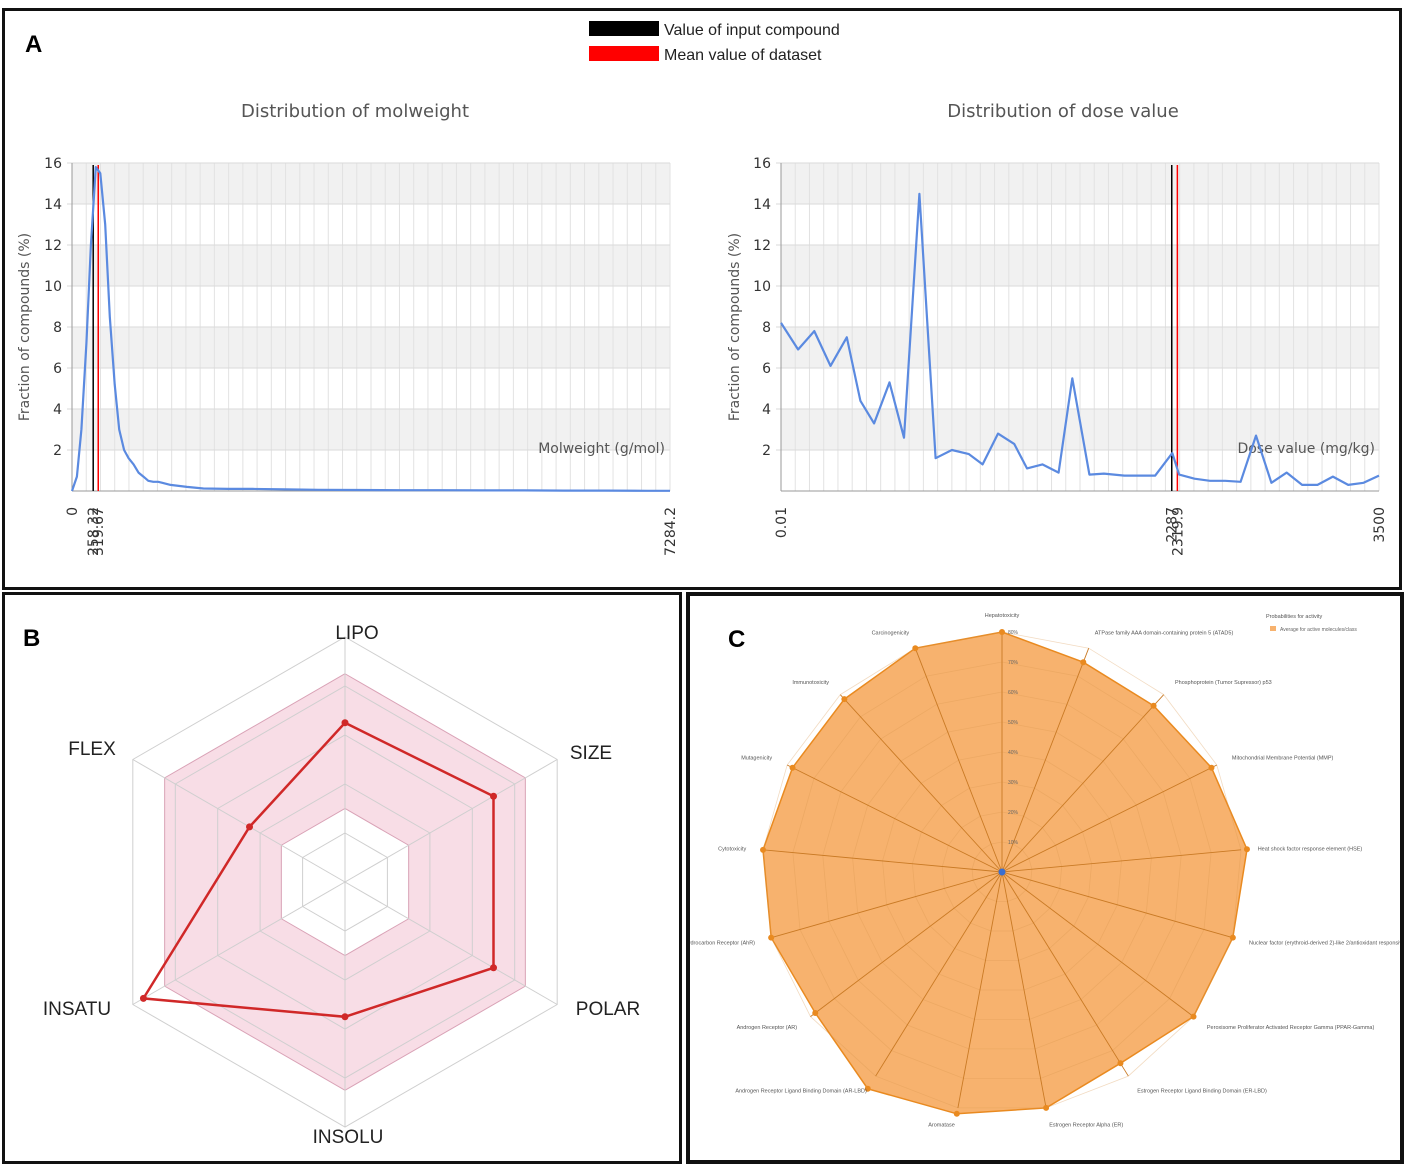 The image size is (1418, 1172). I want to click on legend-entry: Average for active molecules/class, so click(1318, 630).